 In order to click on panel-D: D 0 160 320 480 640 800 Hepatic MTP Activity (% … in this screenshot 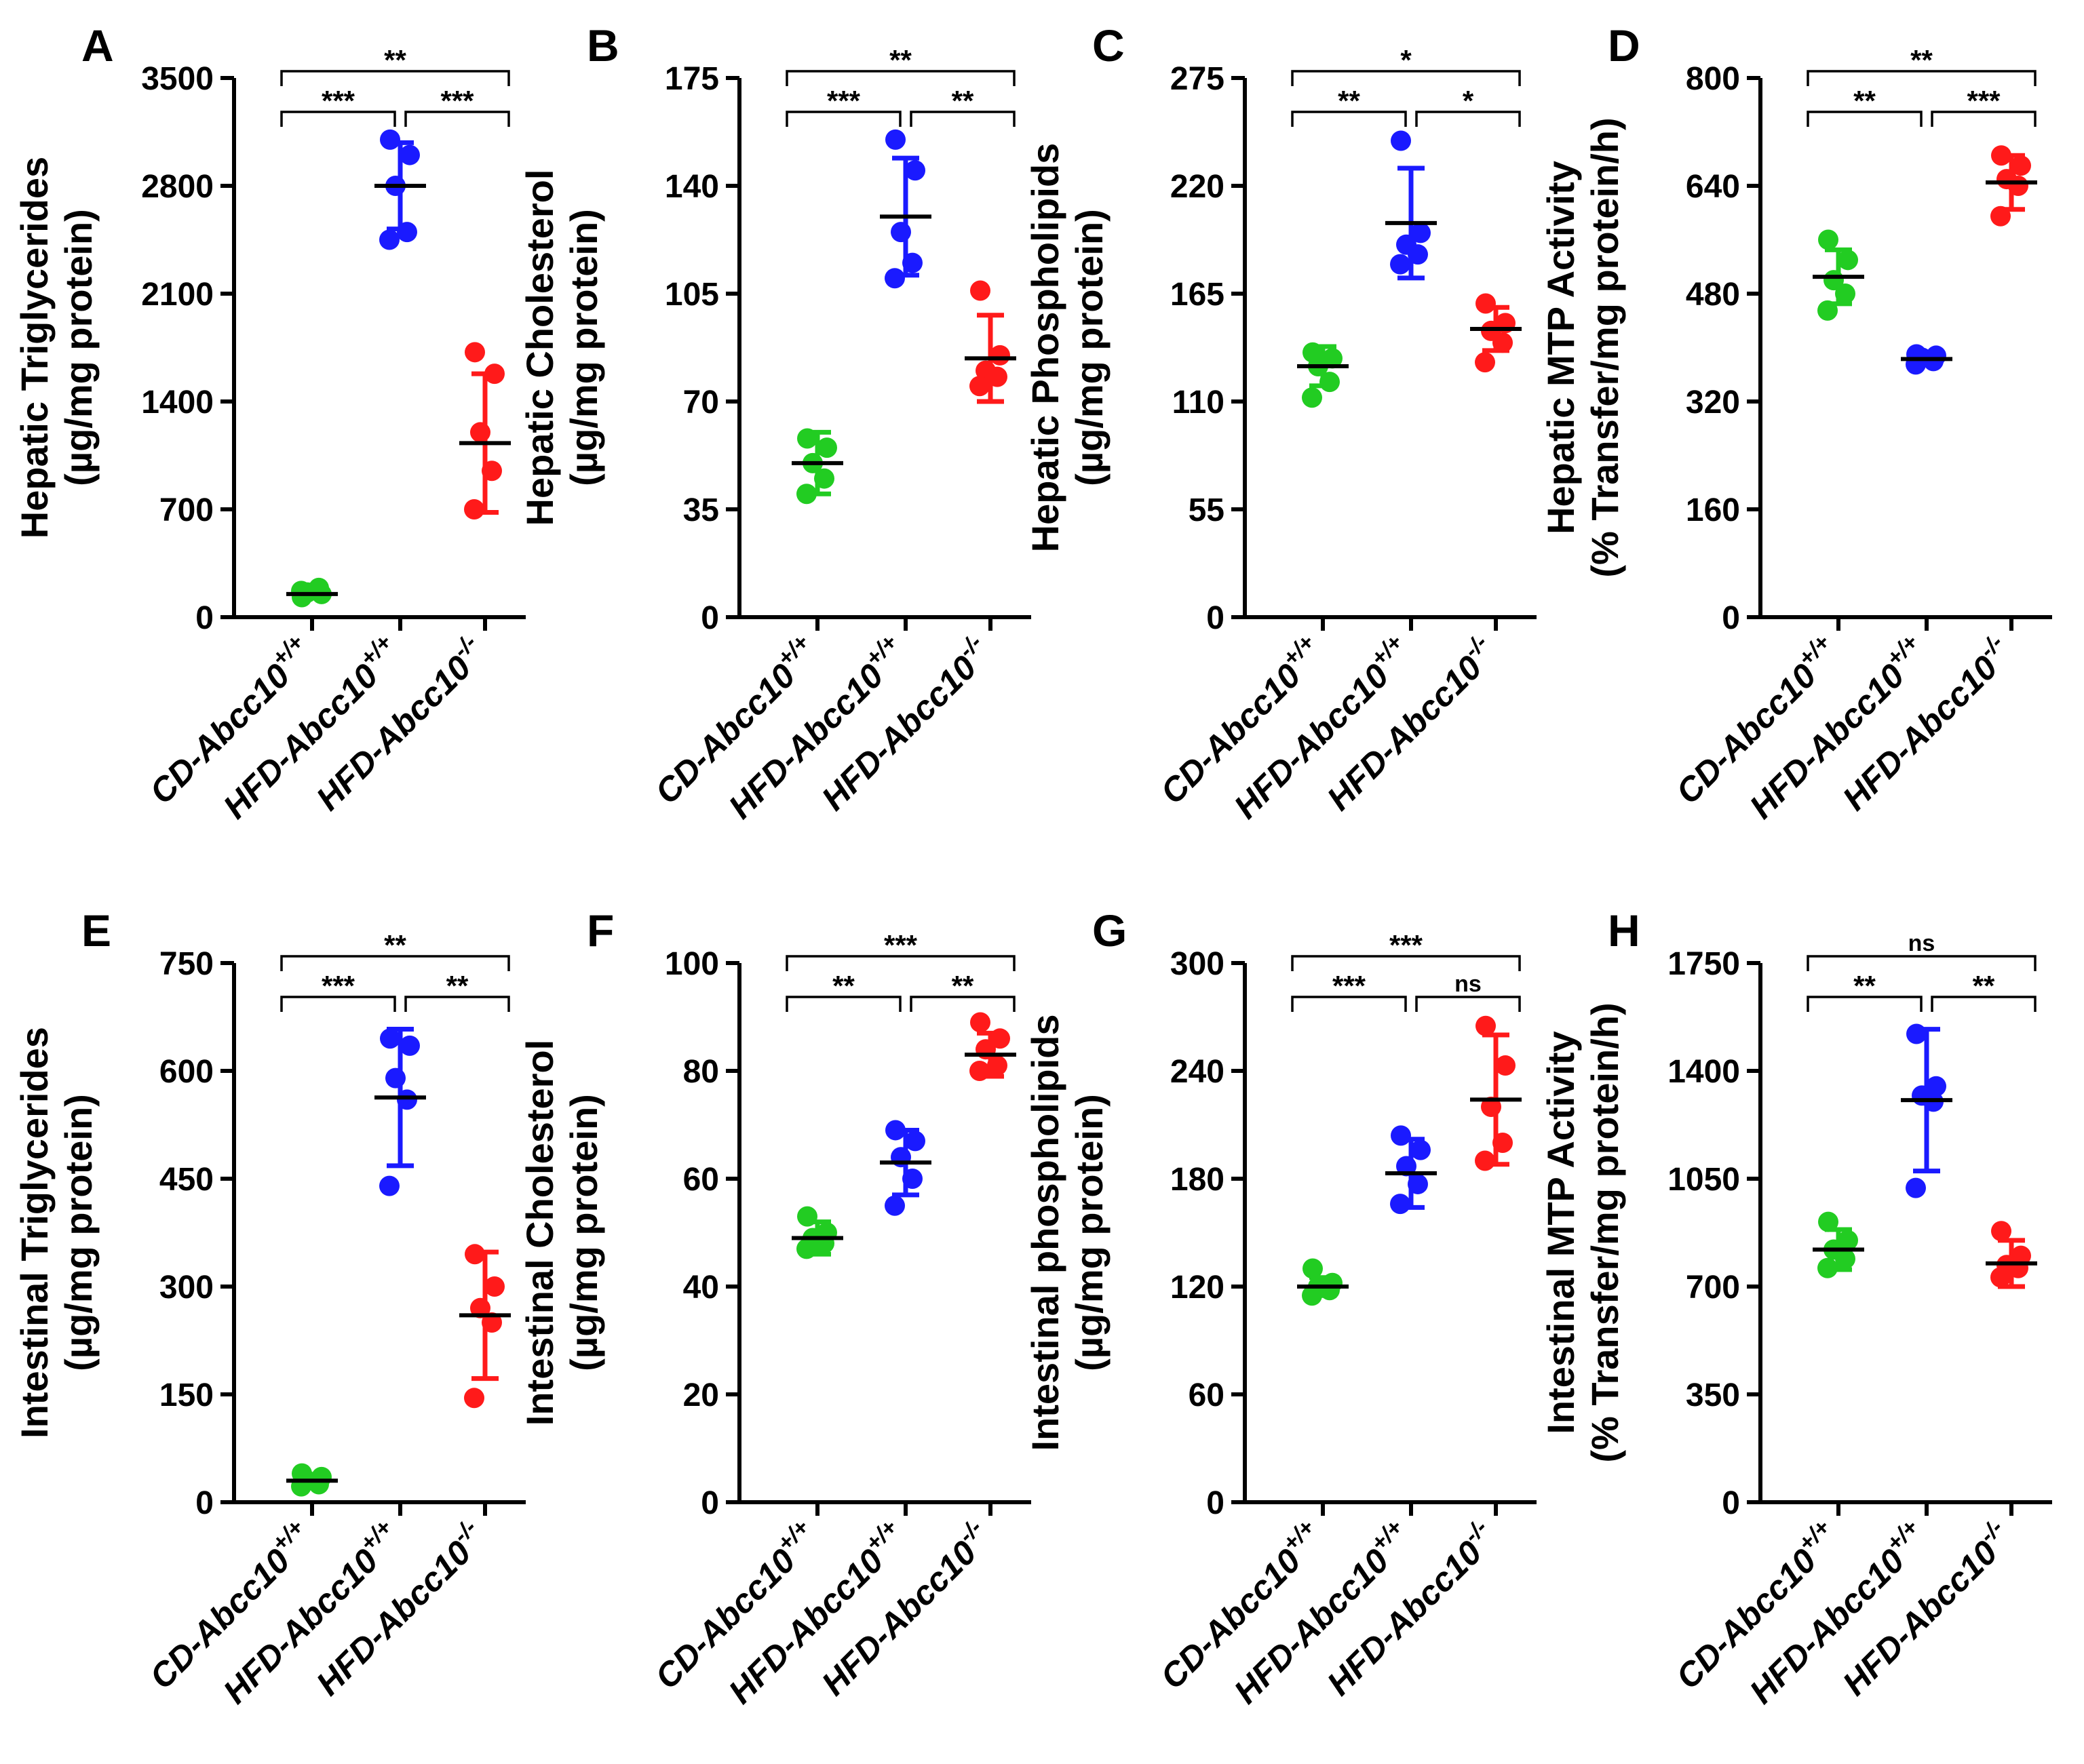, I will do `click(1795, 423)`.